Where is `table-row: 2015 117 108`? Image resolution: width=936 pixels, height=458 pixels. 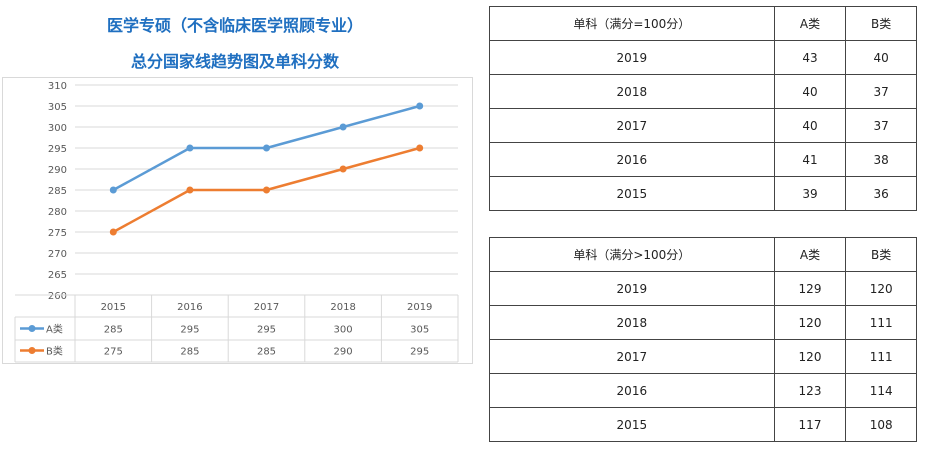 table-row: 2015 117 108 is located at coordinates (703, 424).